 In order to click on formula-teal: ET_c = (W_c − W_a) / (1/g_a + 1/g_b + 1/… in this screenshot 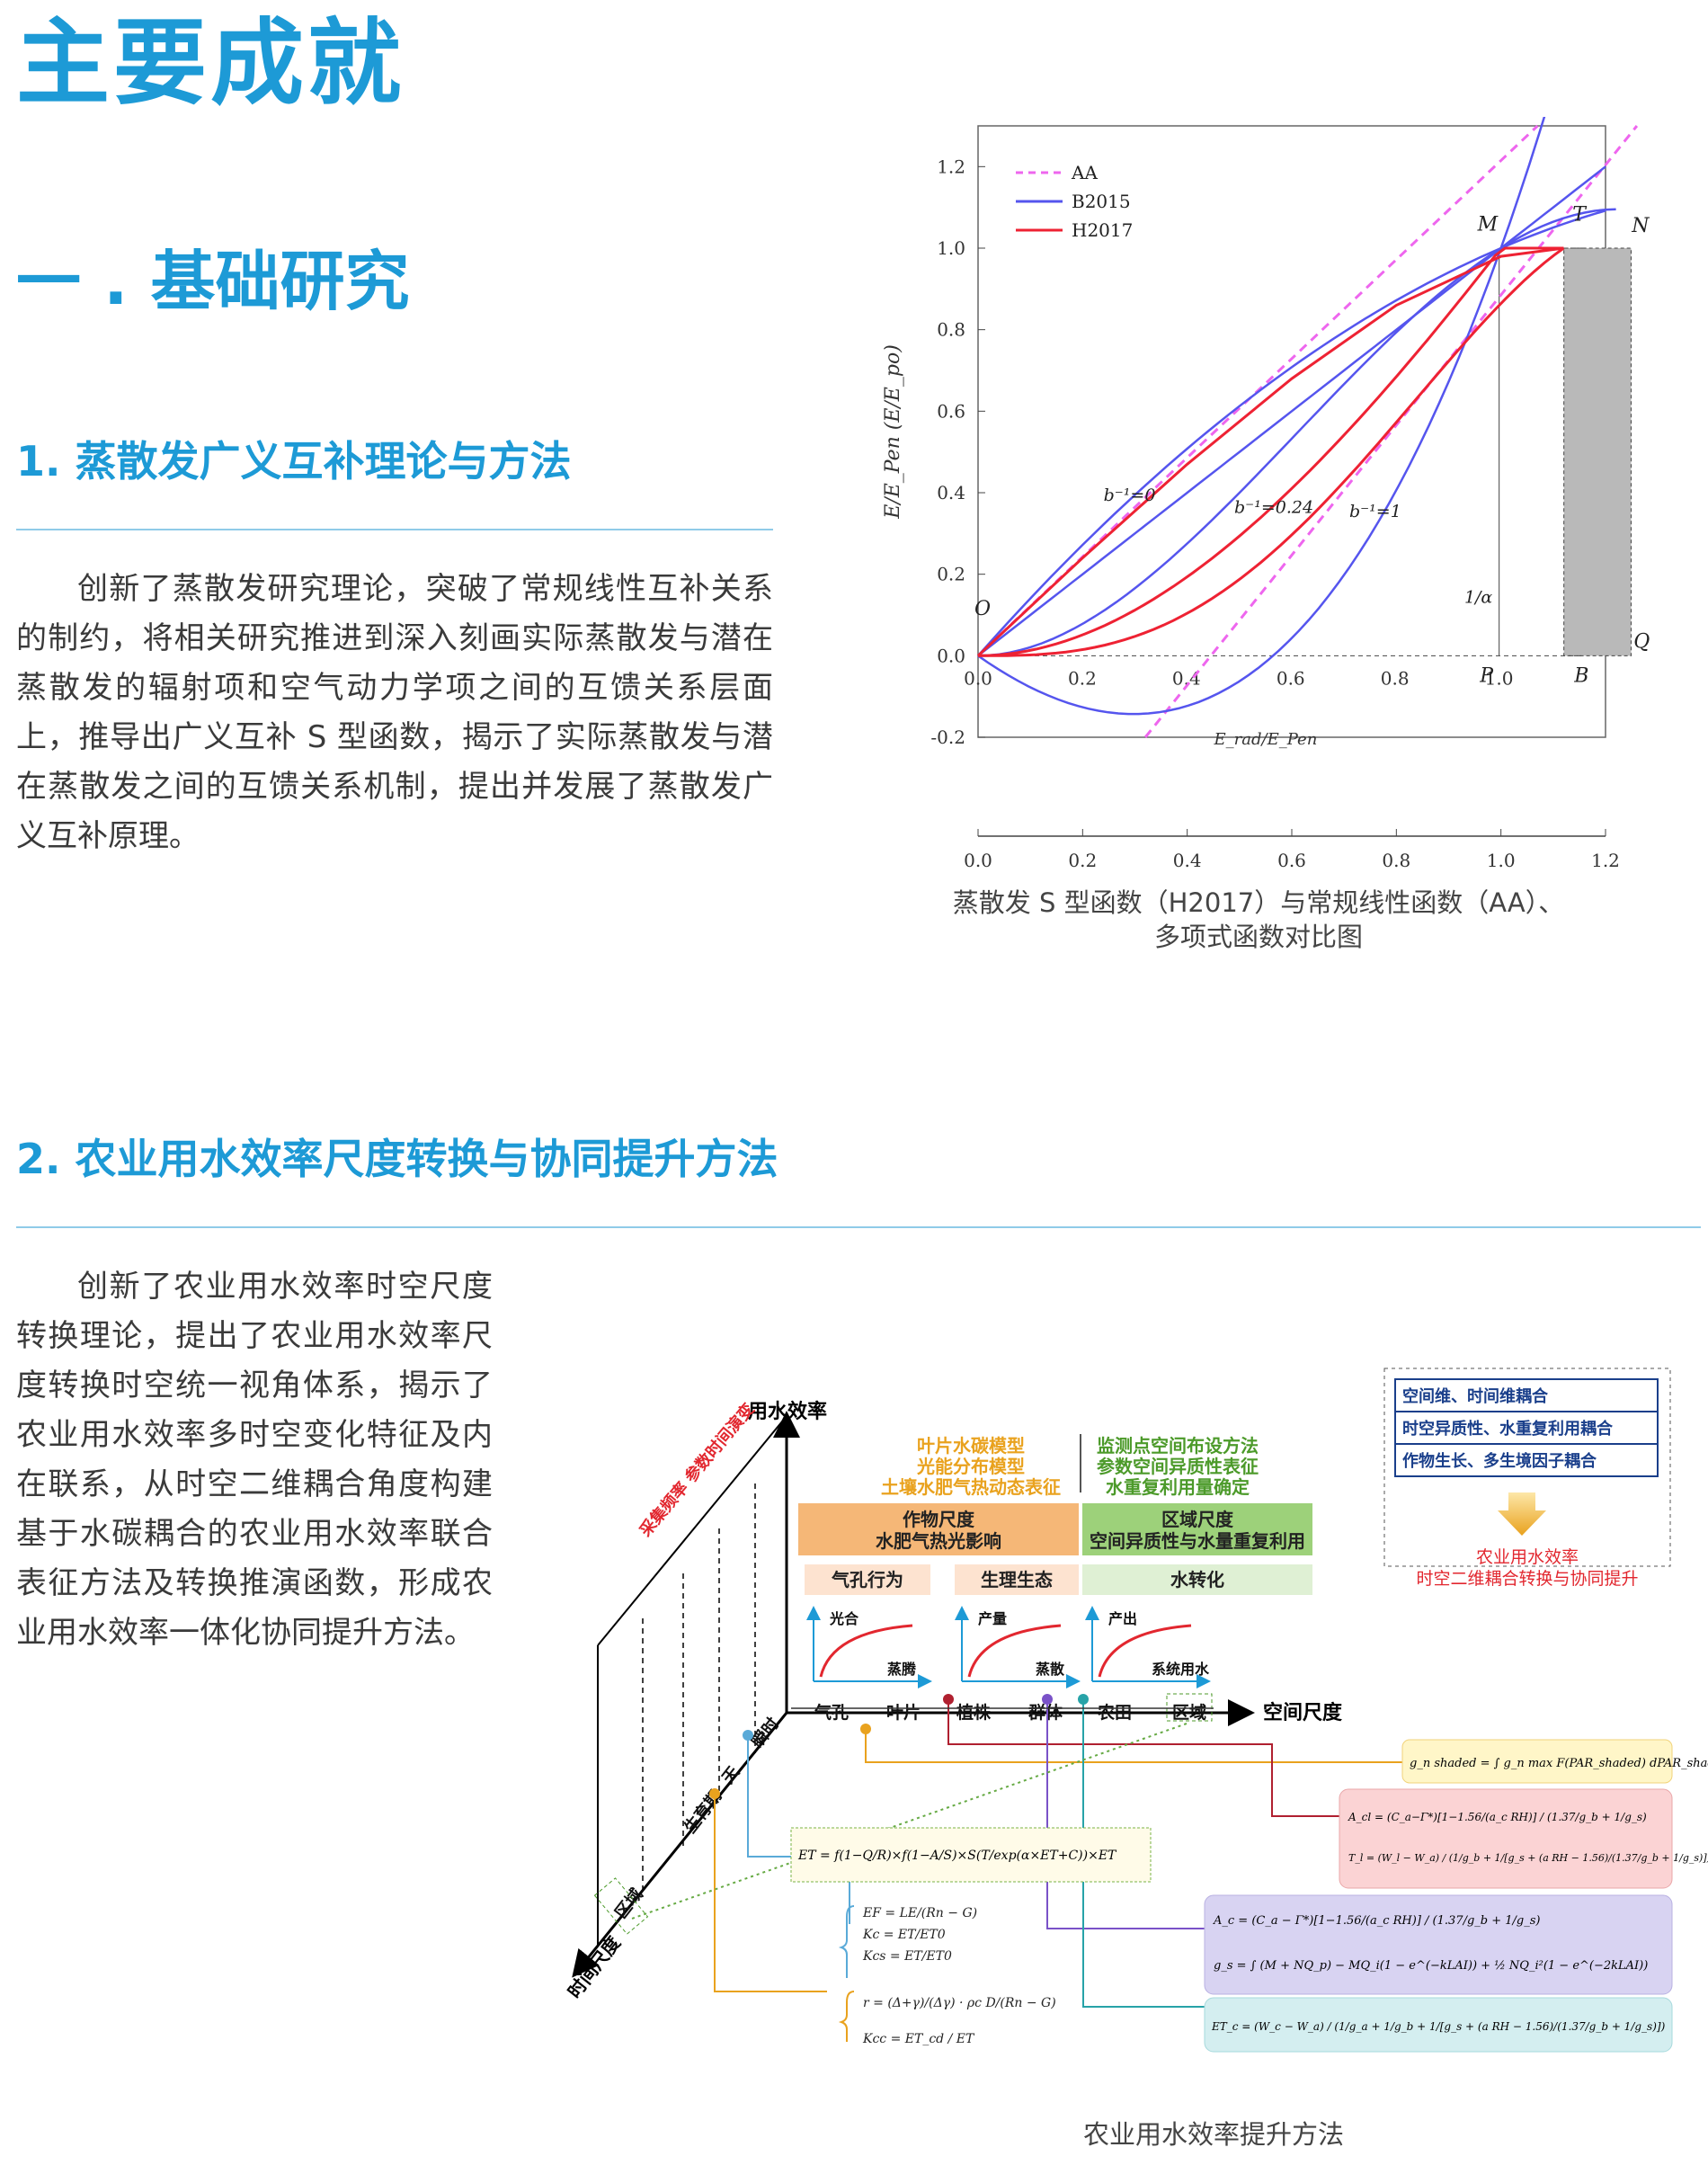, I will do `click(1438, 2027)`.